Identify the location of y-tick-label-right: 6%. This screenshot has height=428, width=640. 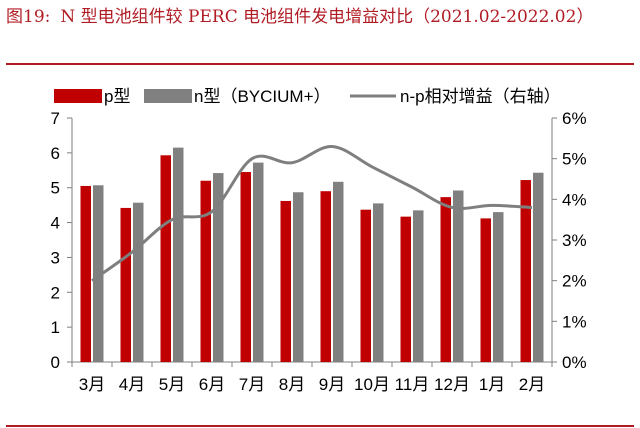
(574, 118).